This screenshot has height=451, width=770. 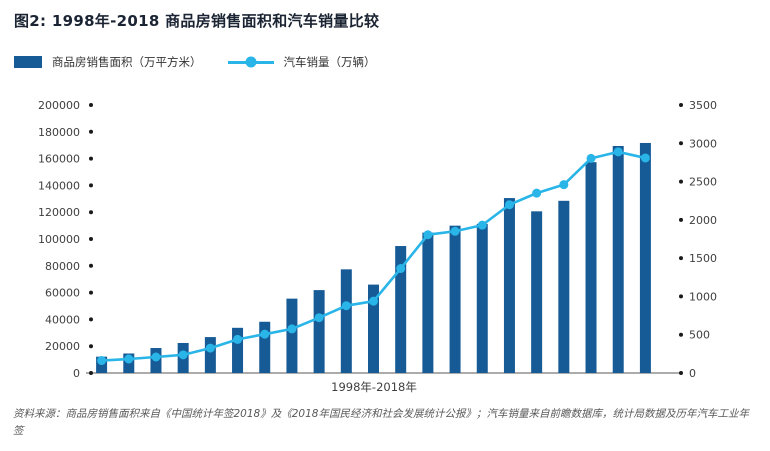 What do you see at coordinates (645, 257) in the screenshot?
I see `bar-2018` at bounding box center [645, 257].